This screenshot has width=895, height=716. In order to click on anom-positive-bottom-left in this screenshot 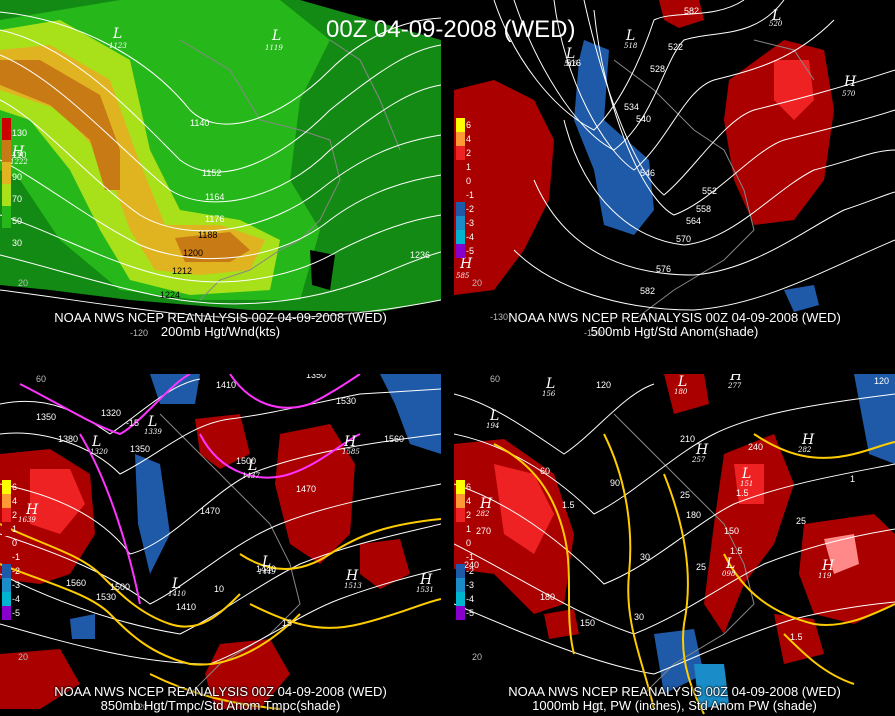, I will do `click(40, 679)`.